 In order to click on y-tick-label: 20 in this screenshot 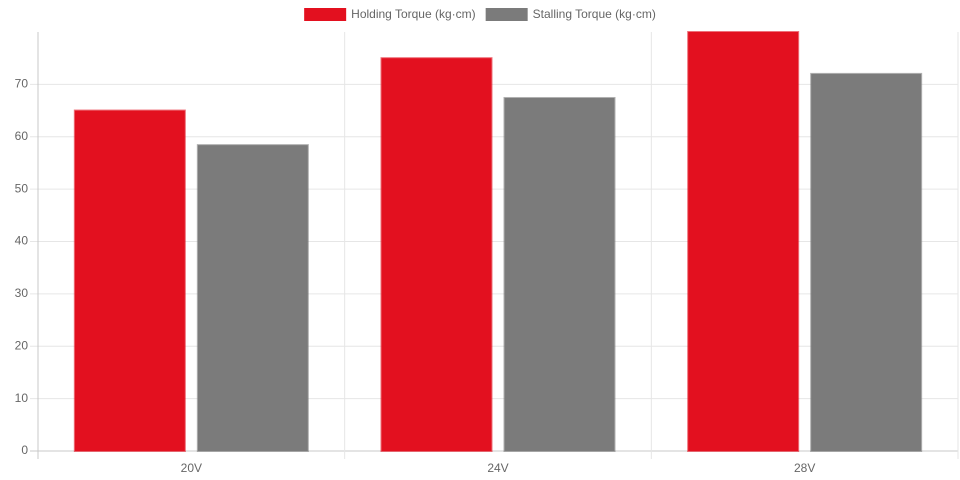, I will do `click(22, 345)`.